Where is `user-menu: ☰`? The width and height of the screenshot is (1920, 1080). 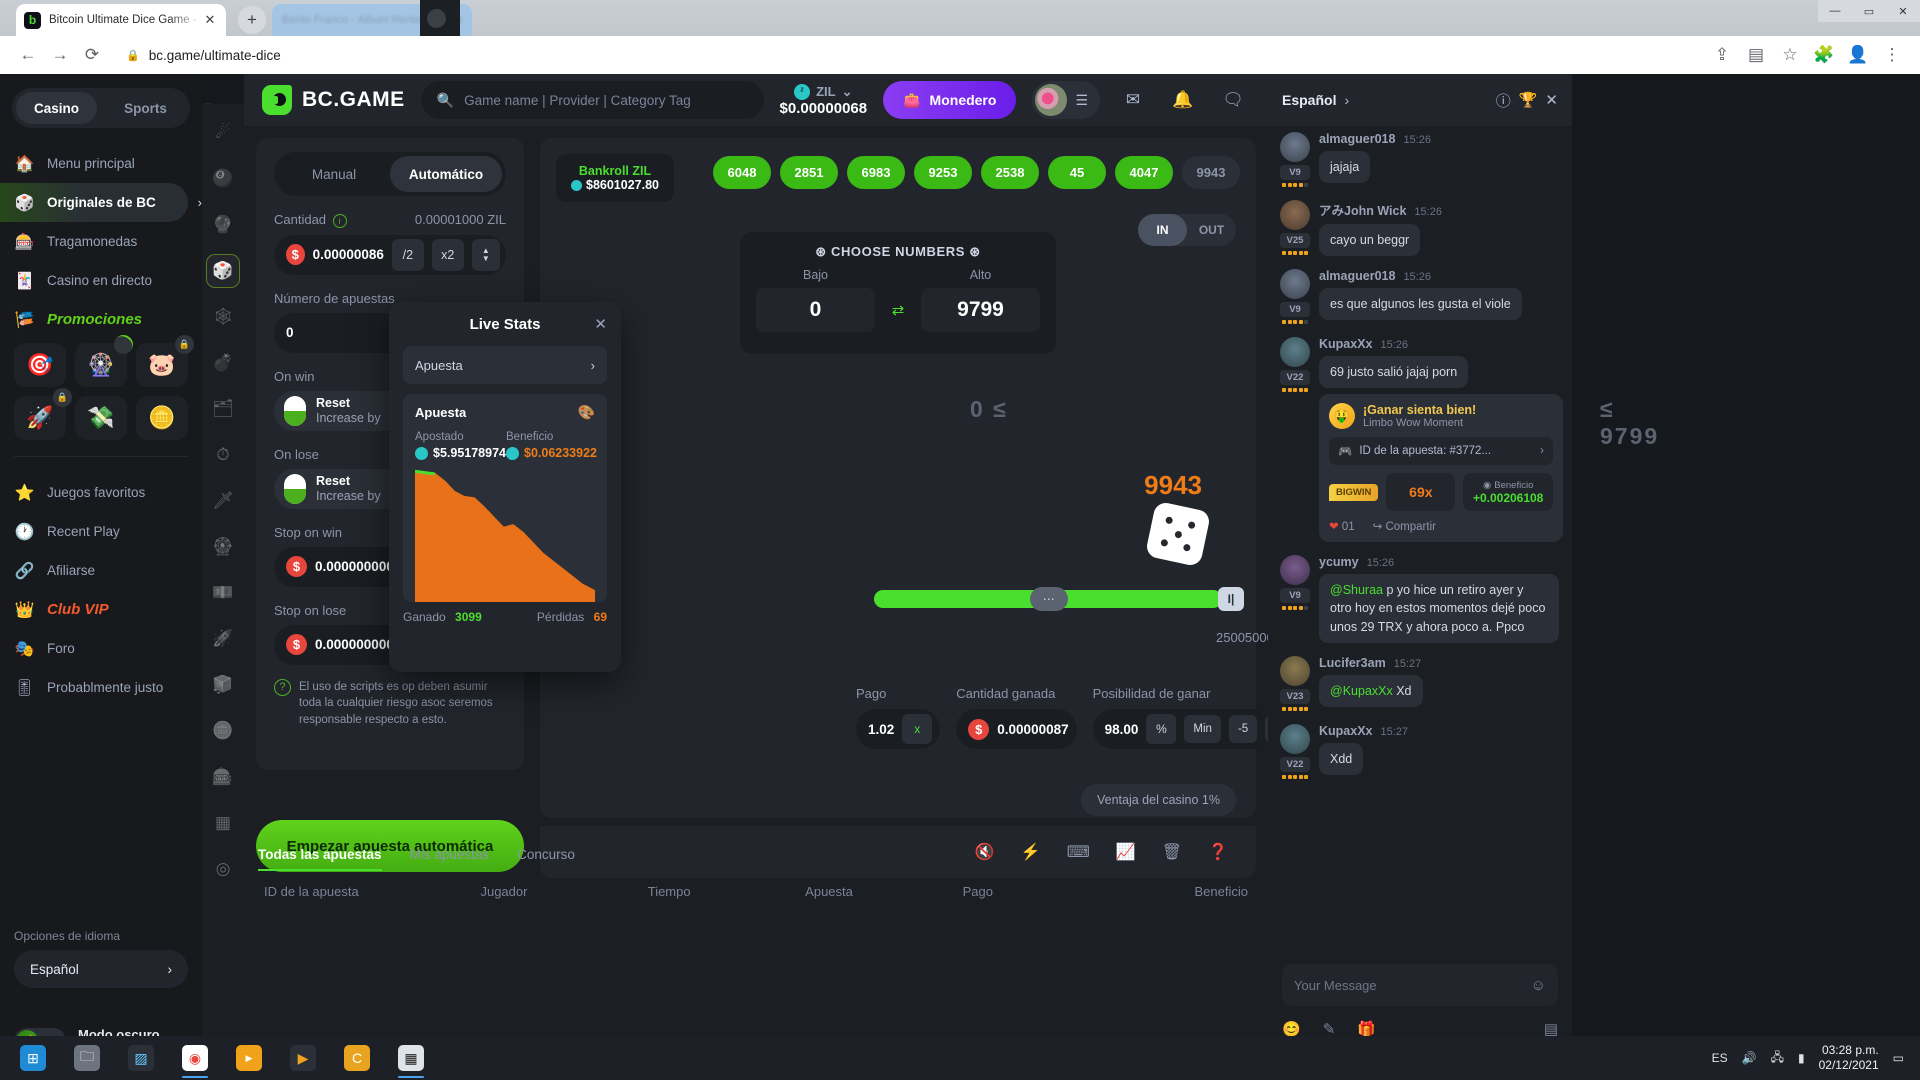 user-menu: ☰ is located at coordinates (1066, 100).